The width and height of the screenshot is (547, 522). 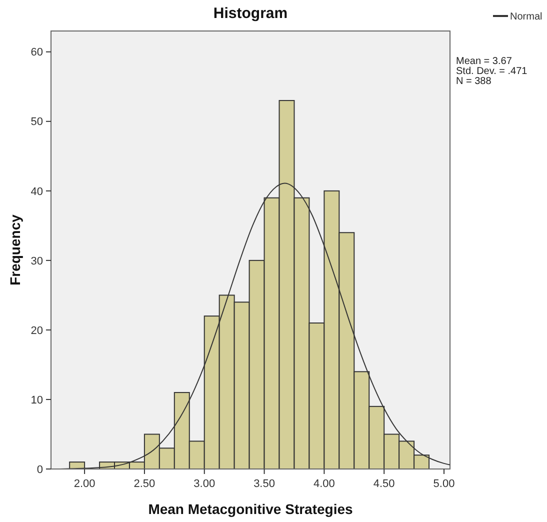 What do you see at coordinates (36, 400) in the screenshot?
I see `y-tick-label: 10` at bounding box center [36, 400].